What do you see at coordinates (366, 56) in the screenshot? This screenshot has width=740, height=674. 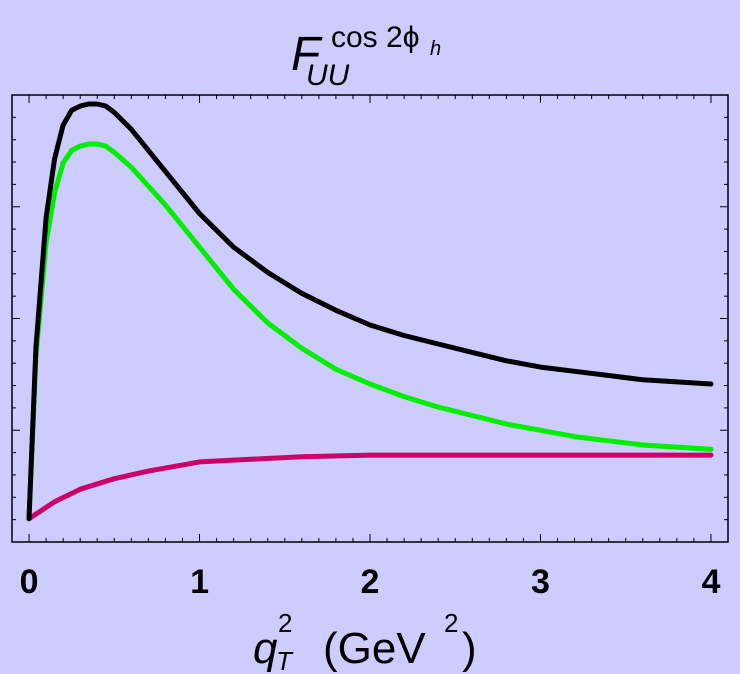 I see `chart-title: F cos 2ϕ h UU` at bounding box center [366, 56].